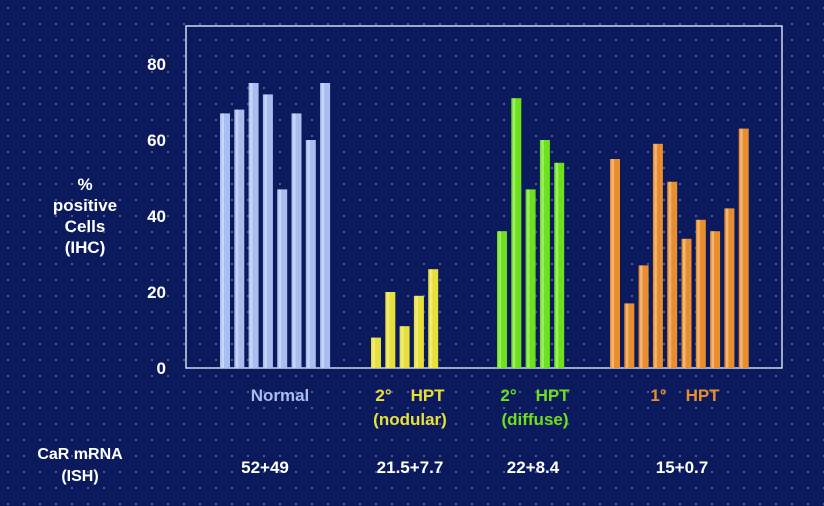 The width and height of the screenshot is (824, 506). Describe the element at coordinates (85, 216) in the screenshot. I see `y-axis-title: % positive Cells (IHC)` at that location.